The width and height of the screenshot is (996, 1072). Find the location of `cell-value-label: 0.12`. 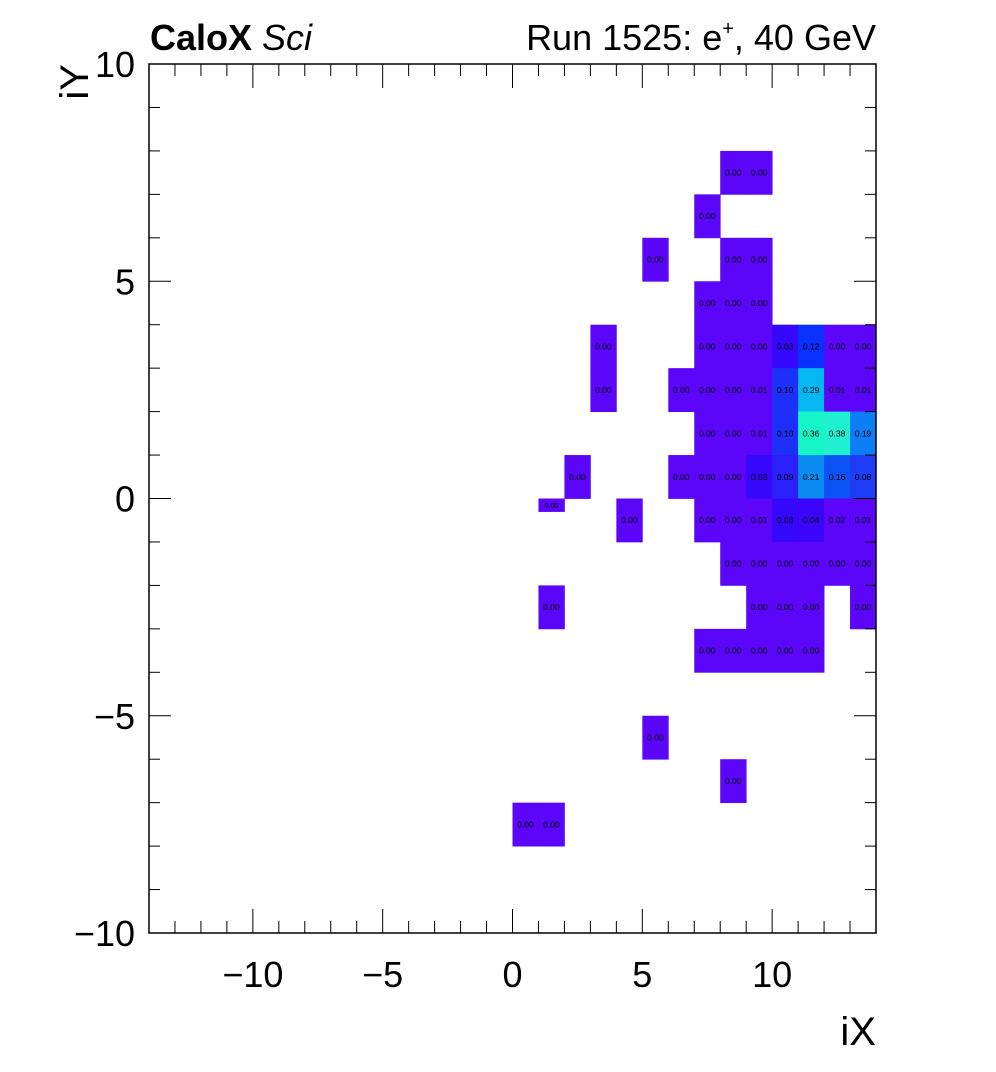

cell-value-label: 0.12 is located at coordinates (811, 346).